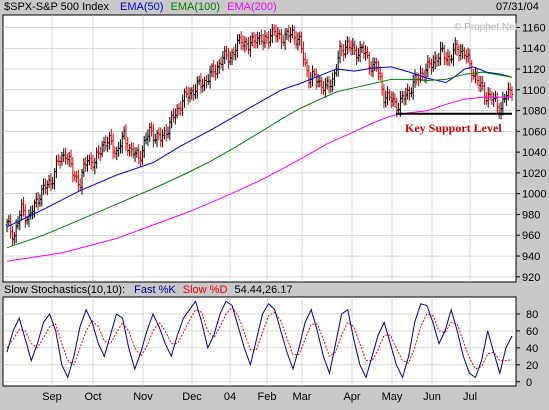  Describe the element at coordinates (534, 132) in the screenshot. I see `price-tick-label: 1060` at that location.